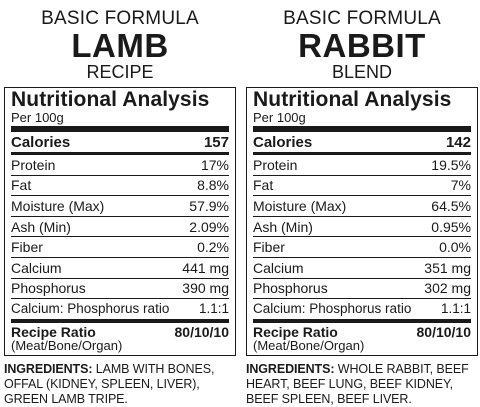 This screenshot has height=407, width=480. I want to click on product-subtitle: RECIPE, so click(120, 72).